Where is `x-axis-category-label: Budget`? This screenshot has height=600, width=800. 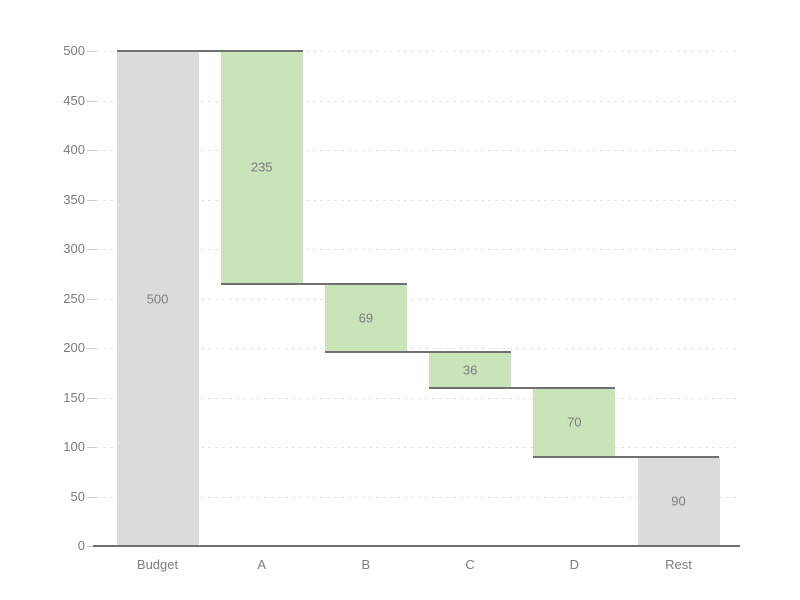
x-axis-category-label: Budget is located at coordinates (157, 564).